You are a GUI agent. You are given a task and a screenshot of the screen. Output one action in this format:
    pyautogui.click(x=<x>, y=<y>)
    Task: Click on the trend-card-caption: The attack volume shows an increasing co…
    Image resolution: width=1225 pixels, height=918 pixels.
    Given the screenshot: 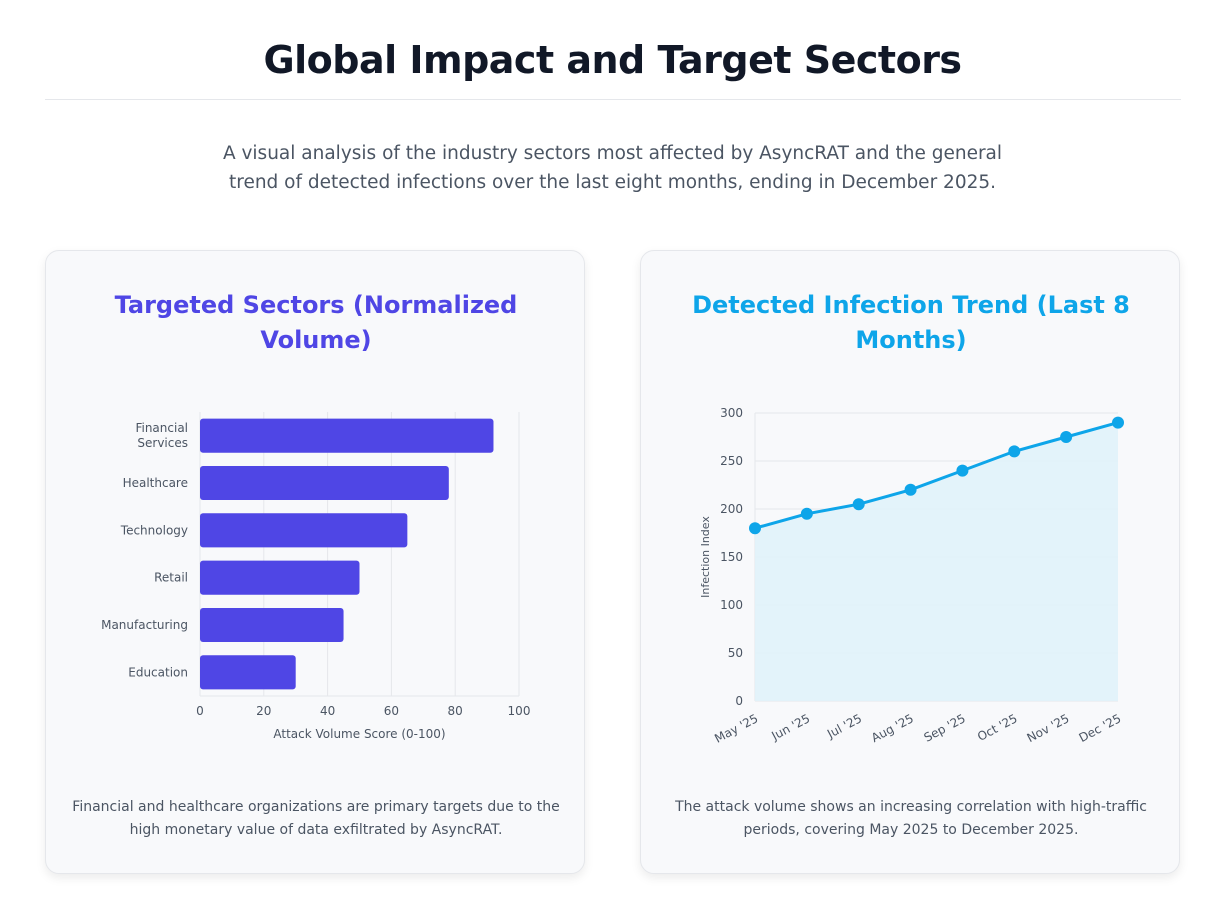 What is the action you would take?
    pyautogui.click(x=911, y=818)
    